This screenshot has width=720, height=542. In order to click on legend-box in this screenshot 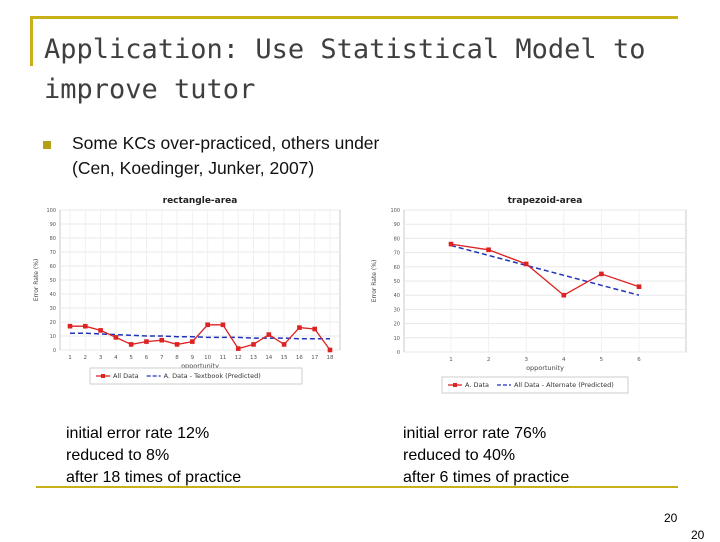, I will do `click(535, 385)`.